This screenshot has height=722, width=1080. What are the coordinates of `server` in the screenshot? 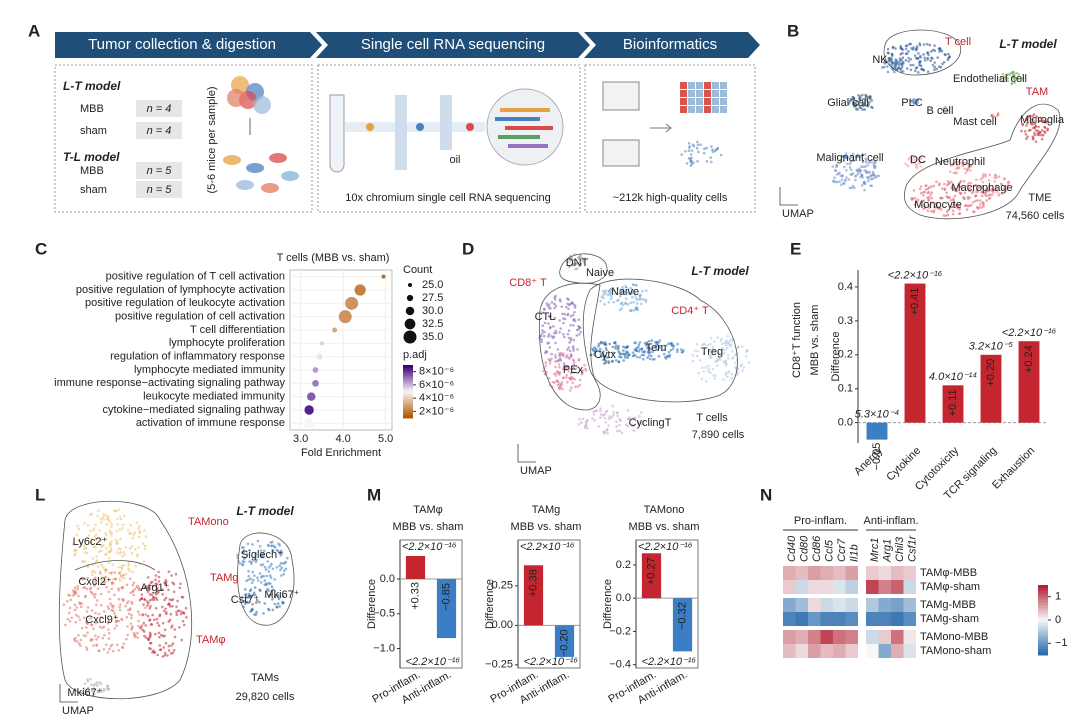 It's located at (621, 96).